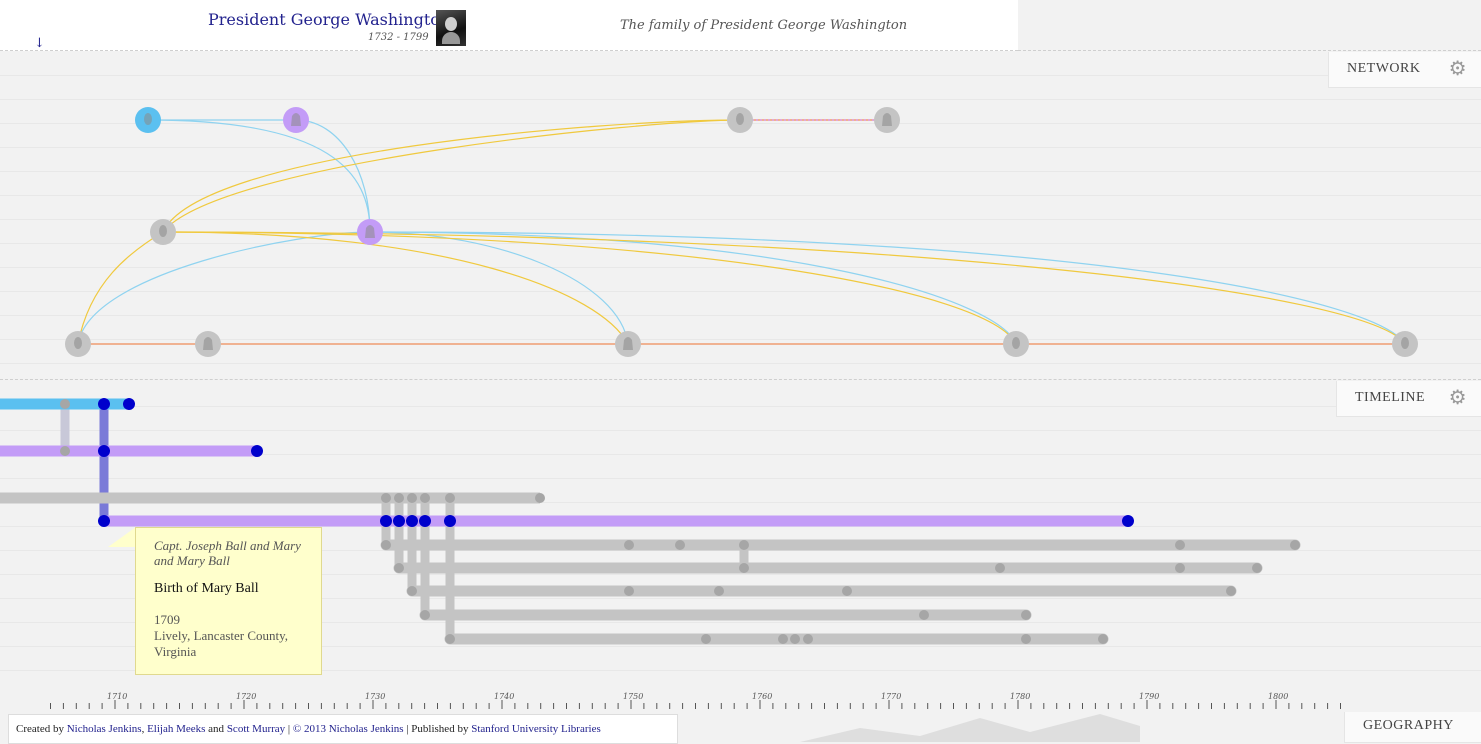 This screenshot has height=744, width=1481. What do you see at coordinates (375, 696) in the screenshot?
I see `axis-tick-label: 1730` at bounding box center [375, 696].